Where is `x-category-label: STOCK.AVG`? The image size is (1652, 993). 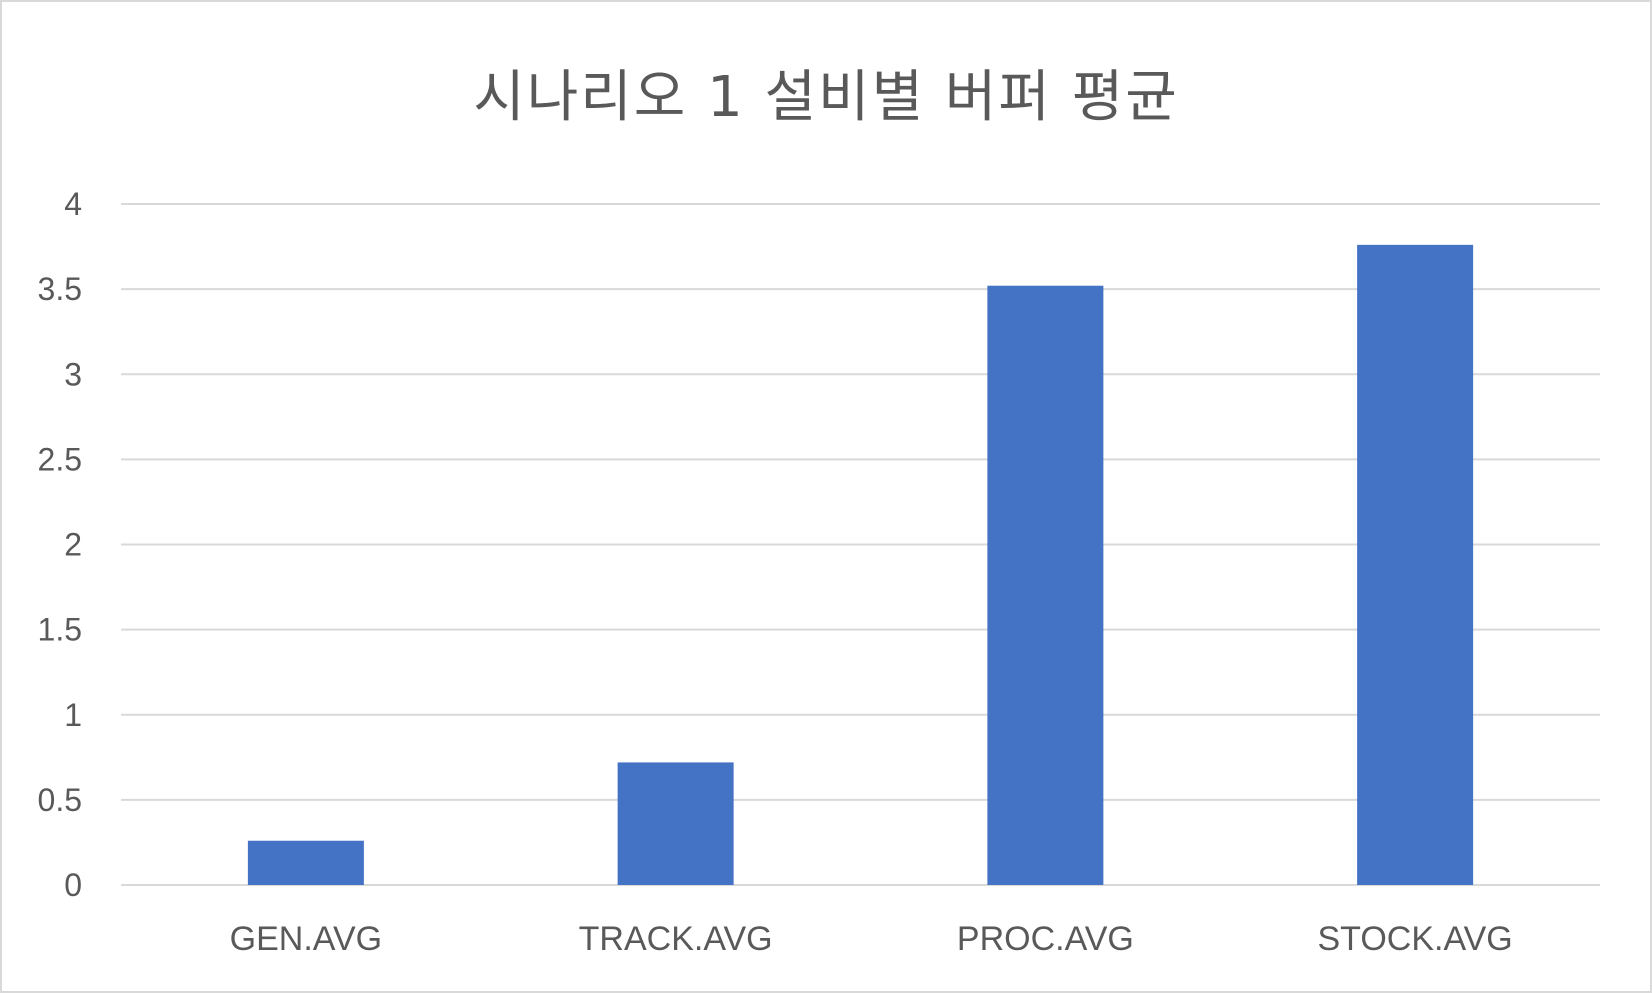 x-category-label: STOCK.AVG is located at coordinates (1415, 939).